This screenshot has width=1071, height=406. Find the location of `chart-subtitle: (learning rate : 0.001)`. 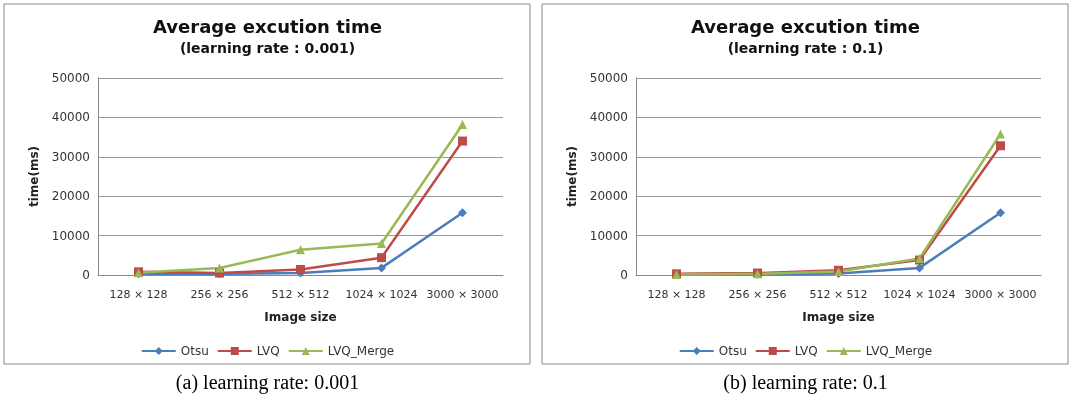

chart-subtitle: (learning rate : 0.001) is located at coordinates (267, 48).